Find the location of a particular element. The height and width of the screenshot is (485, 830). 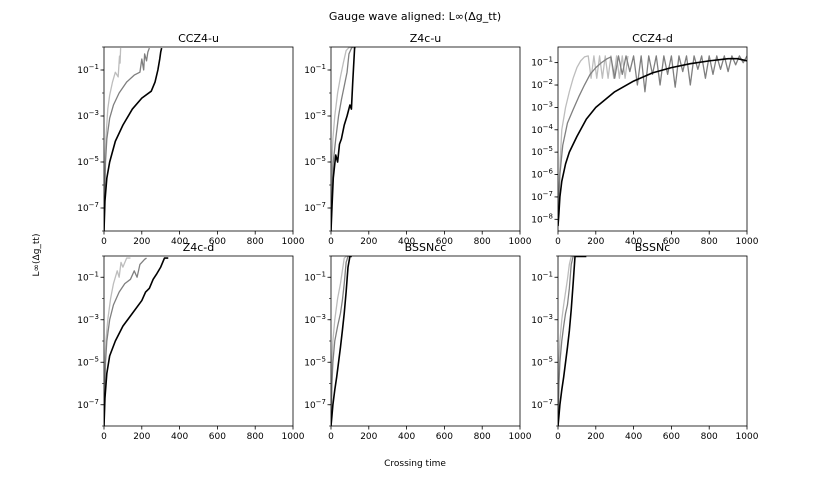

y-tick-label: 10⁻⁴ is located at coordinates (542, 129).